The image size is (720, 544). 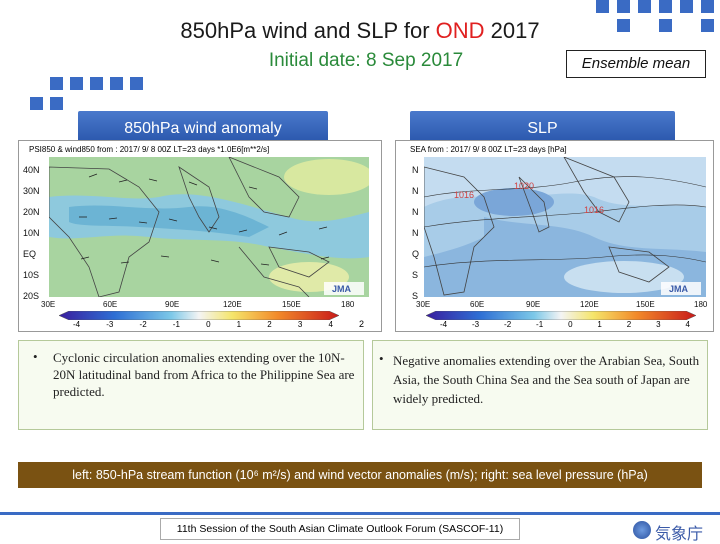 I want to click on right-colorbar, so click(x=561, y=315).